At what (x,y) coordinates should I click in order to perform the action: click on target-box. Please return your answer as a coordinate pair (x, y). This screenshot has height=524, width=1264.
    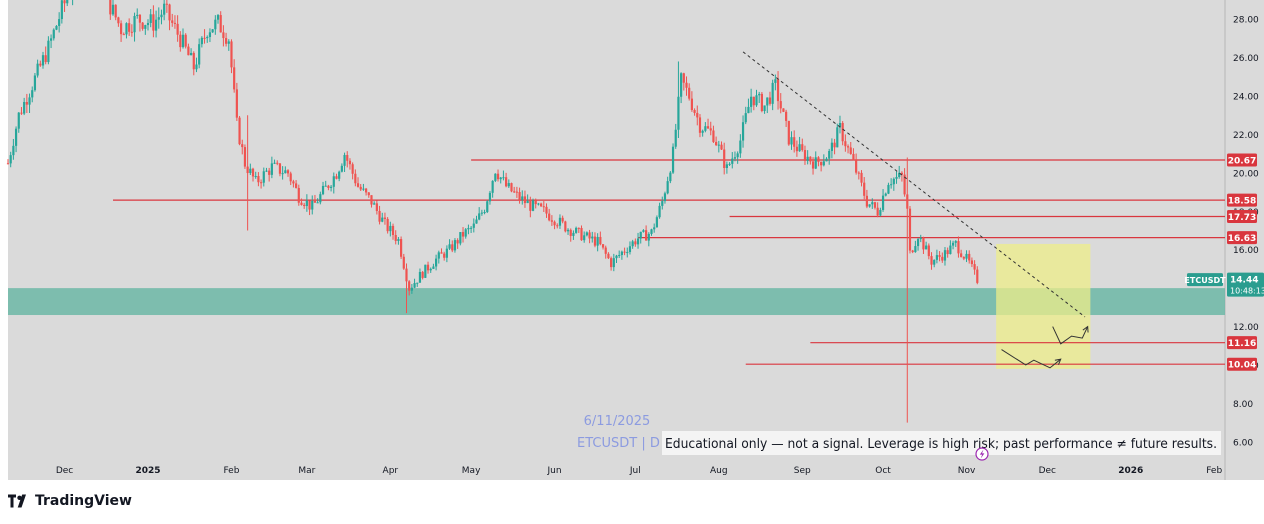
    Looking at the image, I should click on (1043, 306).